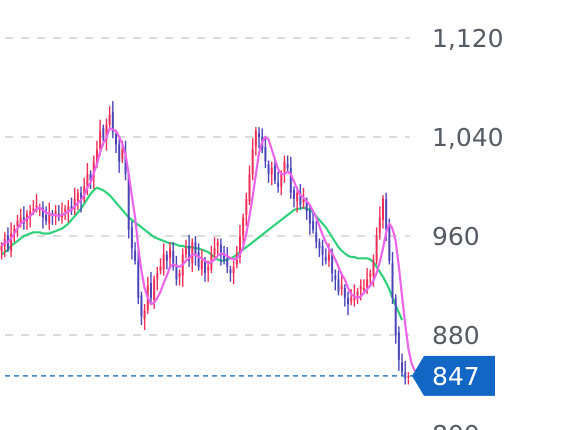 This screenshot has width=576, height=430. I want to click on current-price-badge, so click(453, 375).